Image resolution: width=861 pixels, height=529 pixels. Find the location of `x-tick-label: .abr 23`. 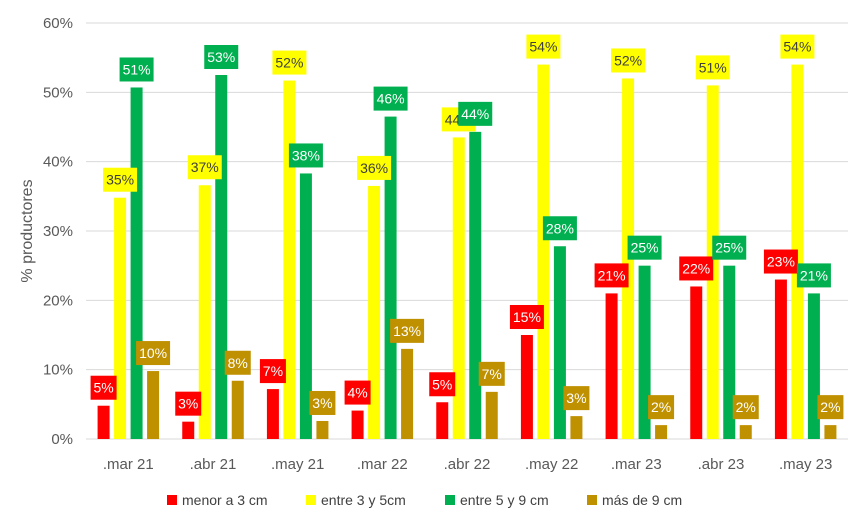

x-tick-label: .abr 23 is located at coordinates (721, 464).